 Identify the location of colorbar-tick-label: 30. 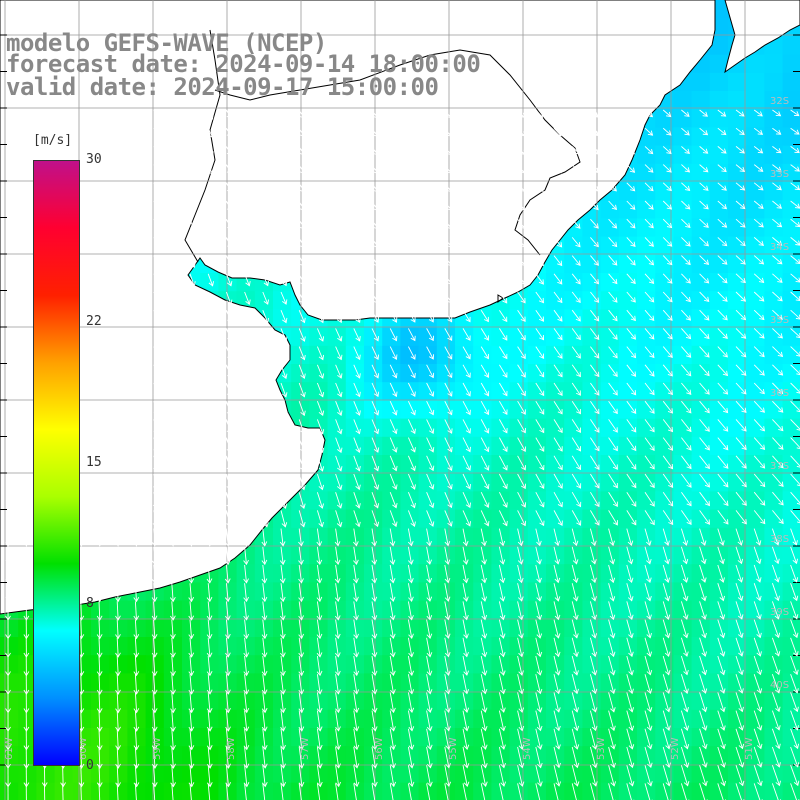
(94, 159).